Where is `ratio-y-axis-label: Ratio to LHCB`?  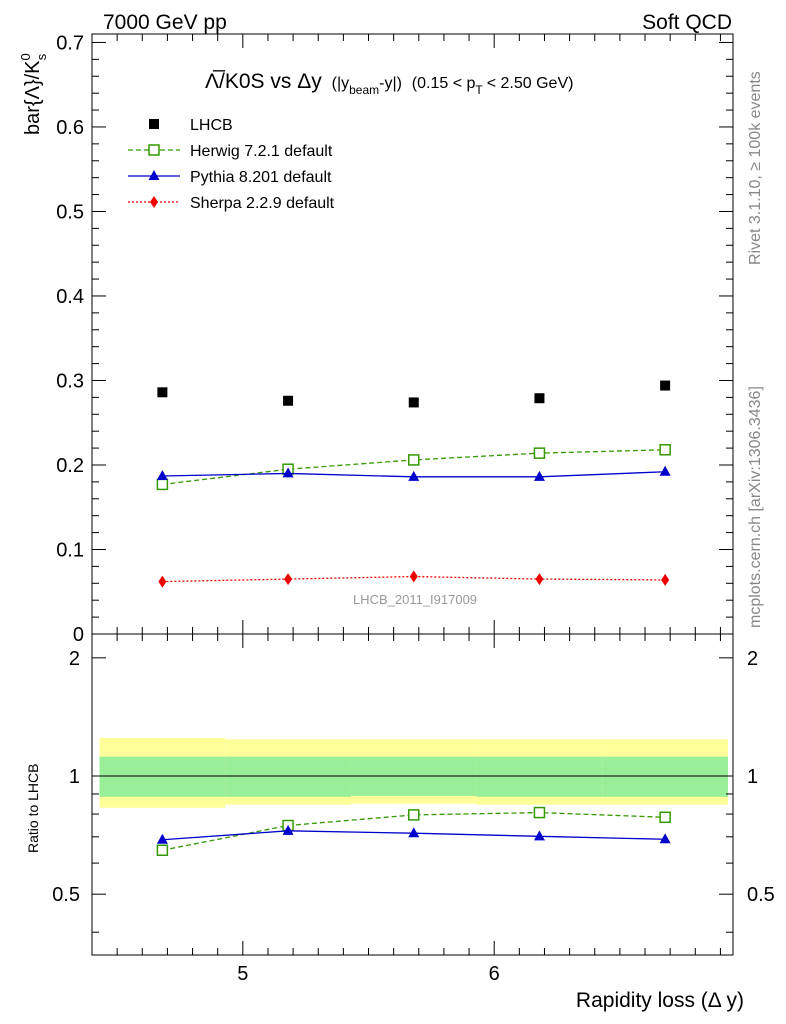 ratio-y-axis-label: Ratio to LHCB is located at coordinates (33, 808).